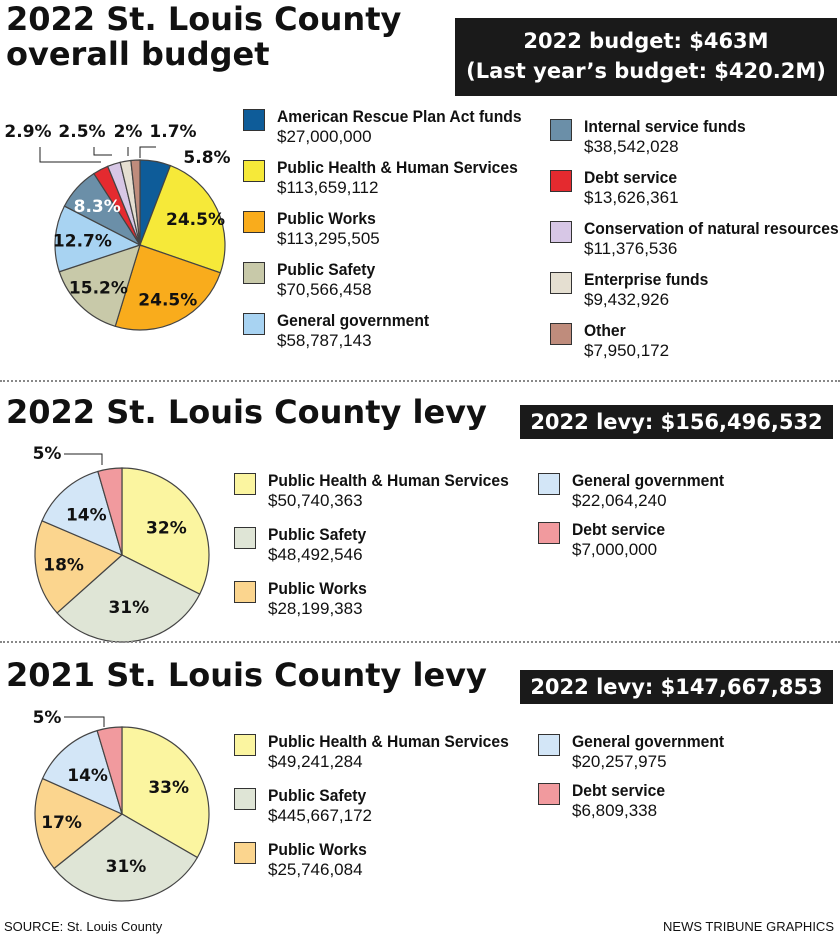  I want to click on pct-label-conservation-of-natural-resources: 2.5%, so click(81, 132).